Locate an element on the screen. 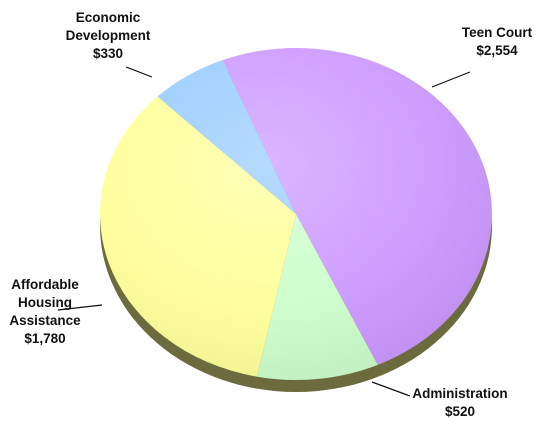 Image resolution: width=550 pixels, height=426 pixels. leader-line-teen-court is located at coordinates (451, 79).